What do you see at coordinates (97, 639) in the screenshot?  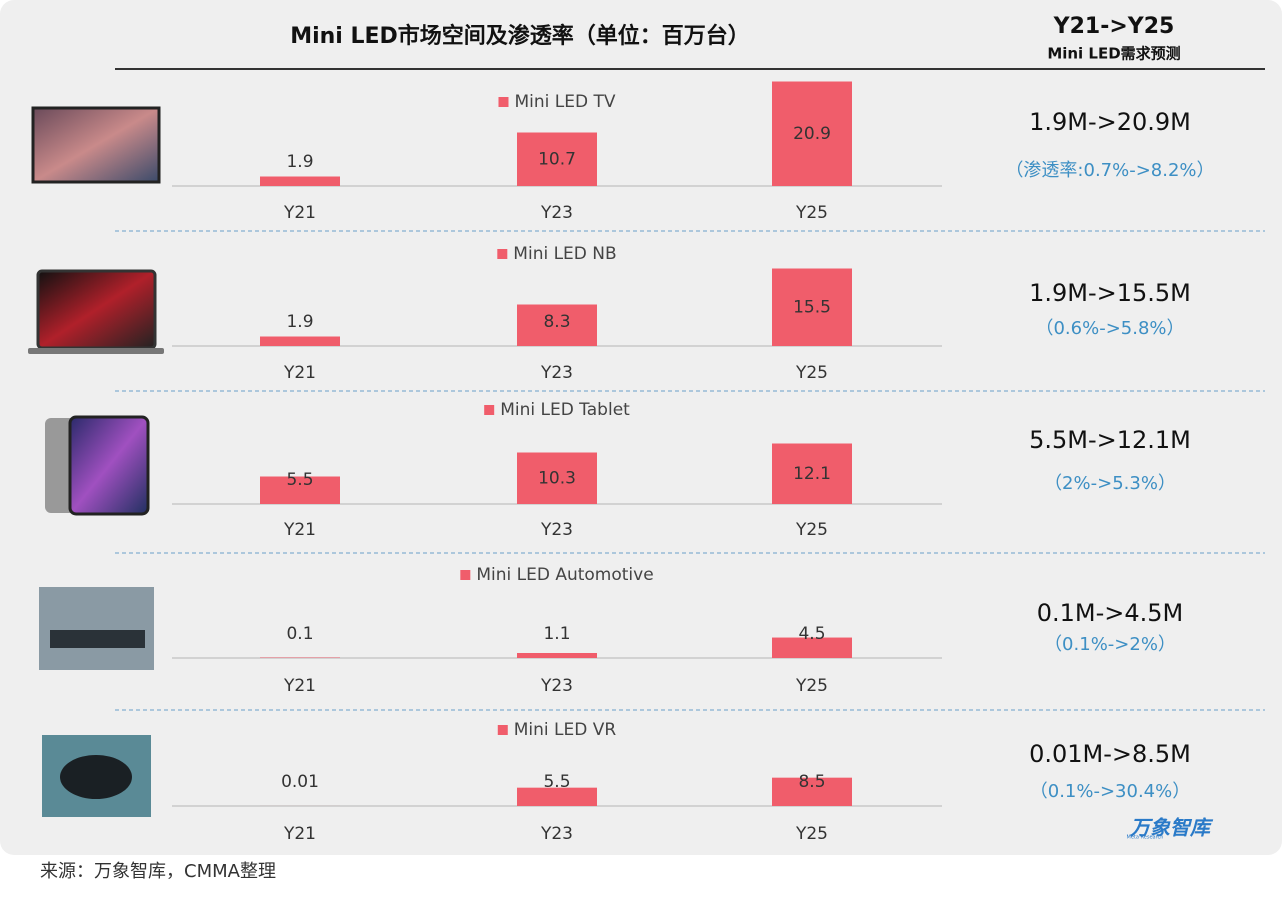 I see `car-dash` at bounding box center [97, 639].